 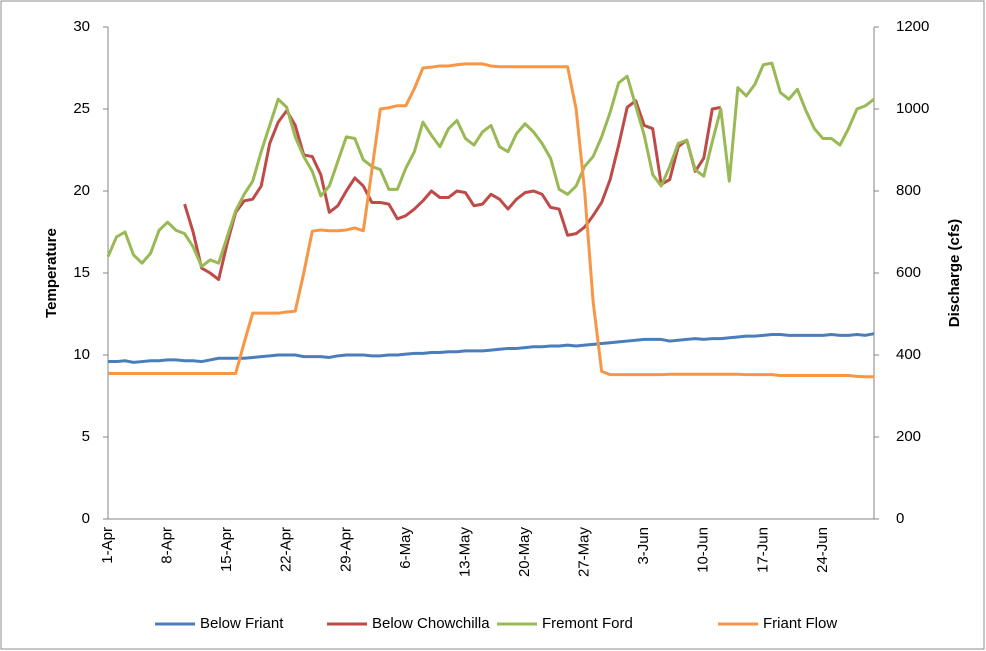 What do you see at coordinates (81, 354) in the screenshot?
I see `y-tick-label: 10` at bounding box center [81, 354].